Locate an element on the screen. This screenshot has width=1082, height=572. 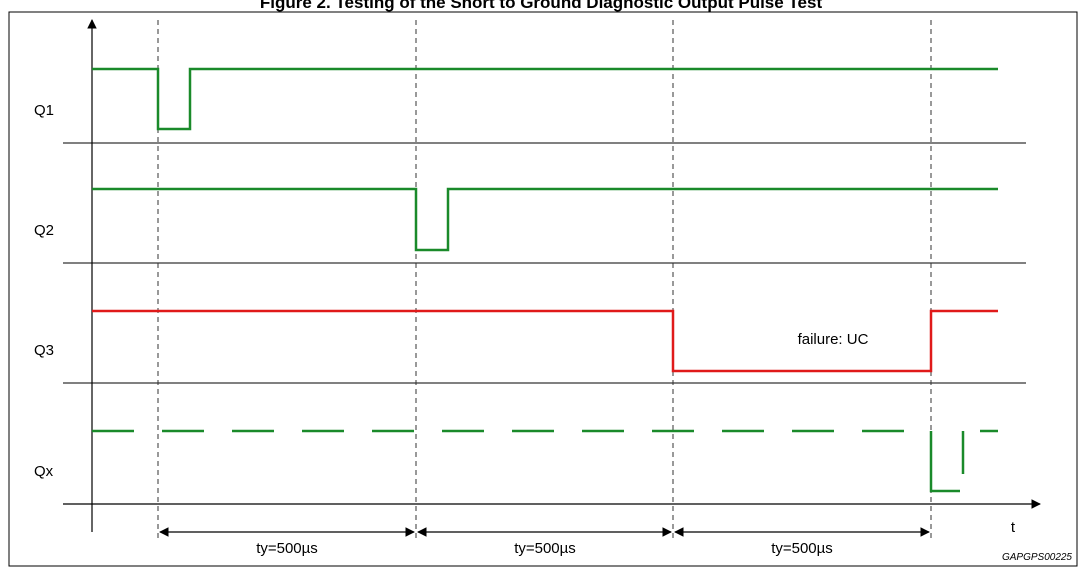
signal-label-qx: Qx is located at coordinates (44, 471).